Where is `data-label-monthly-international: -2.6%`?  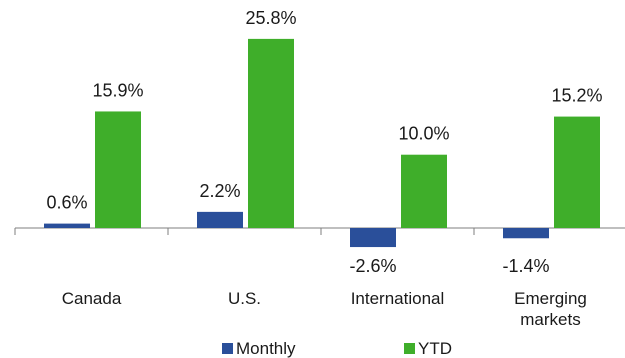
data-label-monthly-international: -2.6% is located at coordinates (372, 266).